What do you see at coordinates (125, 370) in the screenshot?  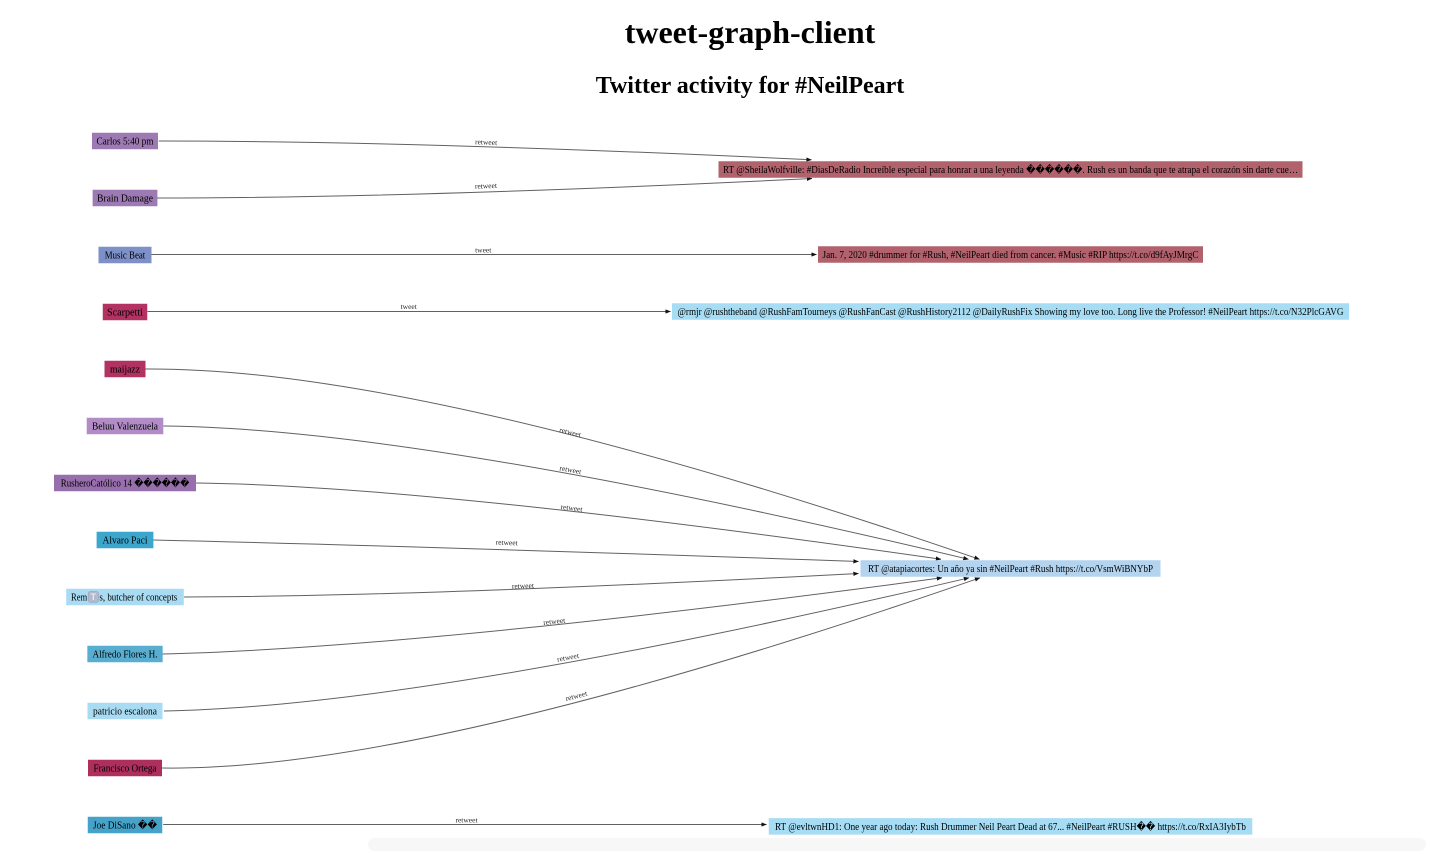 I see `svg-text: maijazz` at bounding box center [125, 370].